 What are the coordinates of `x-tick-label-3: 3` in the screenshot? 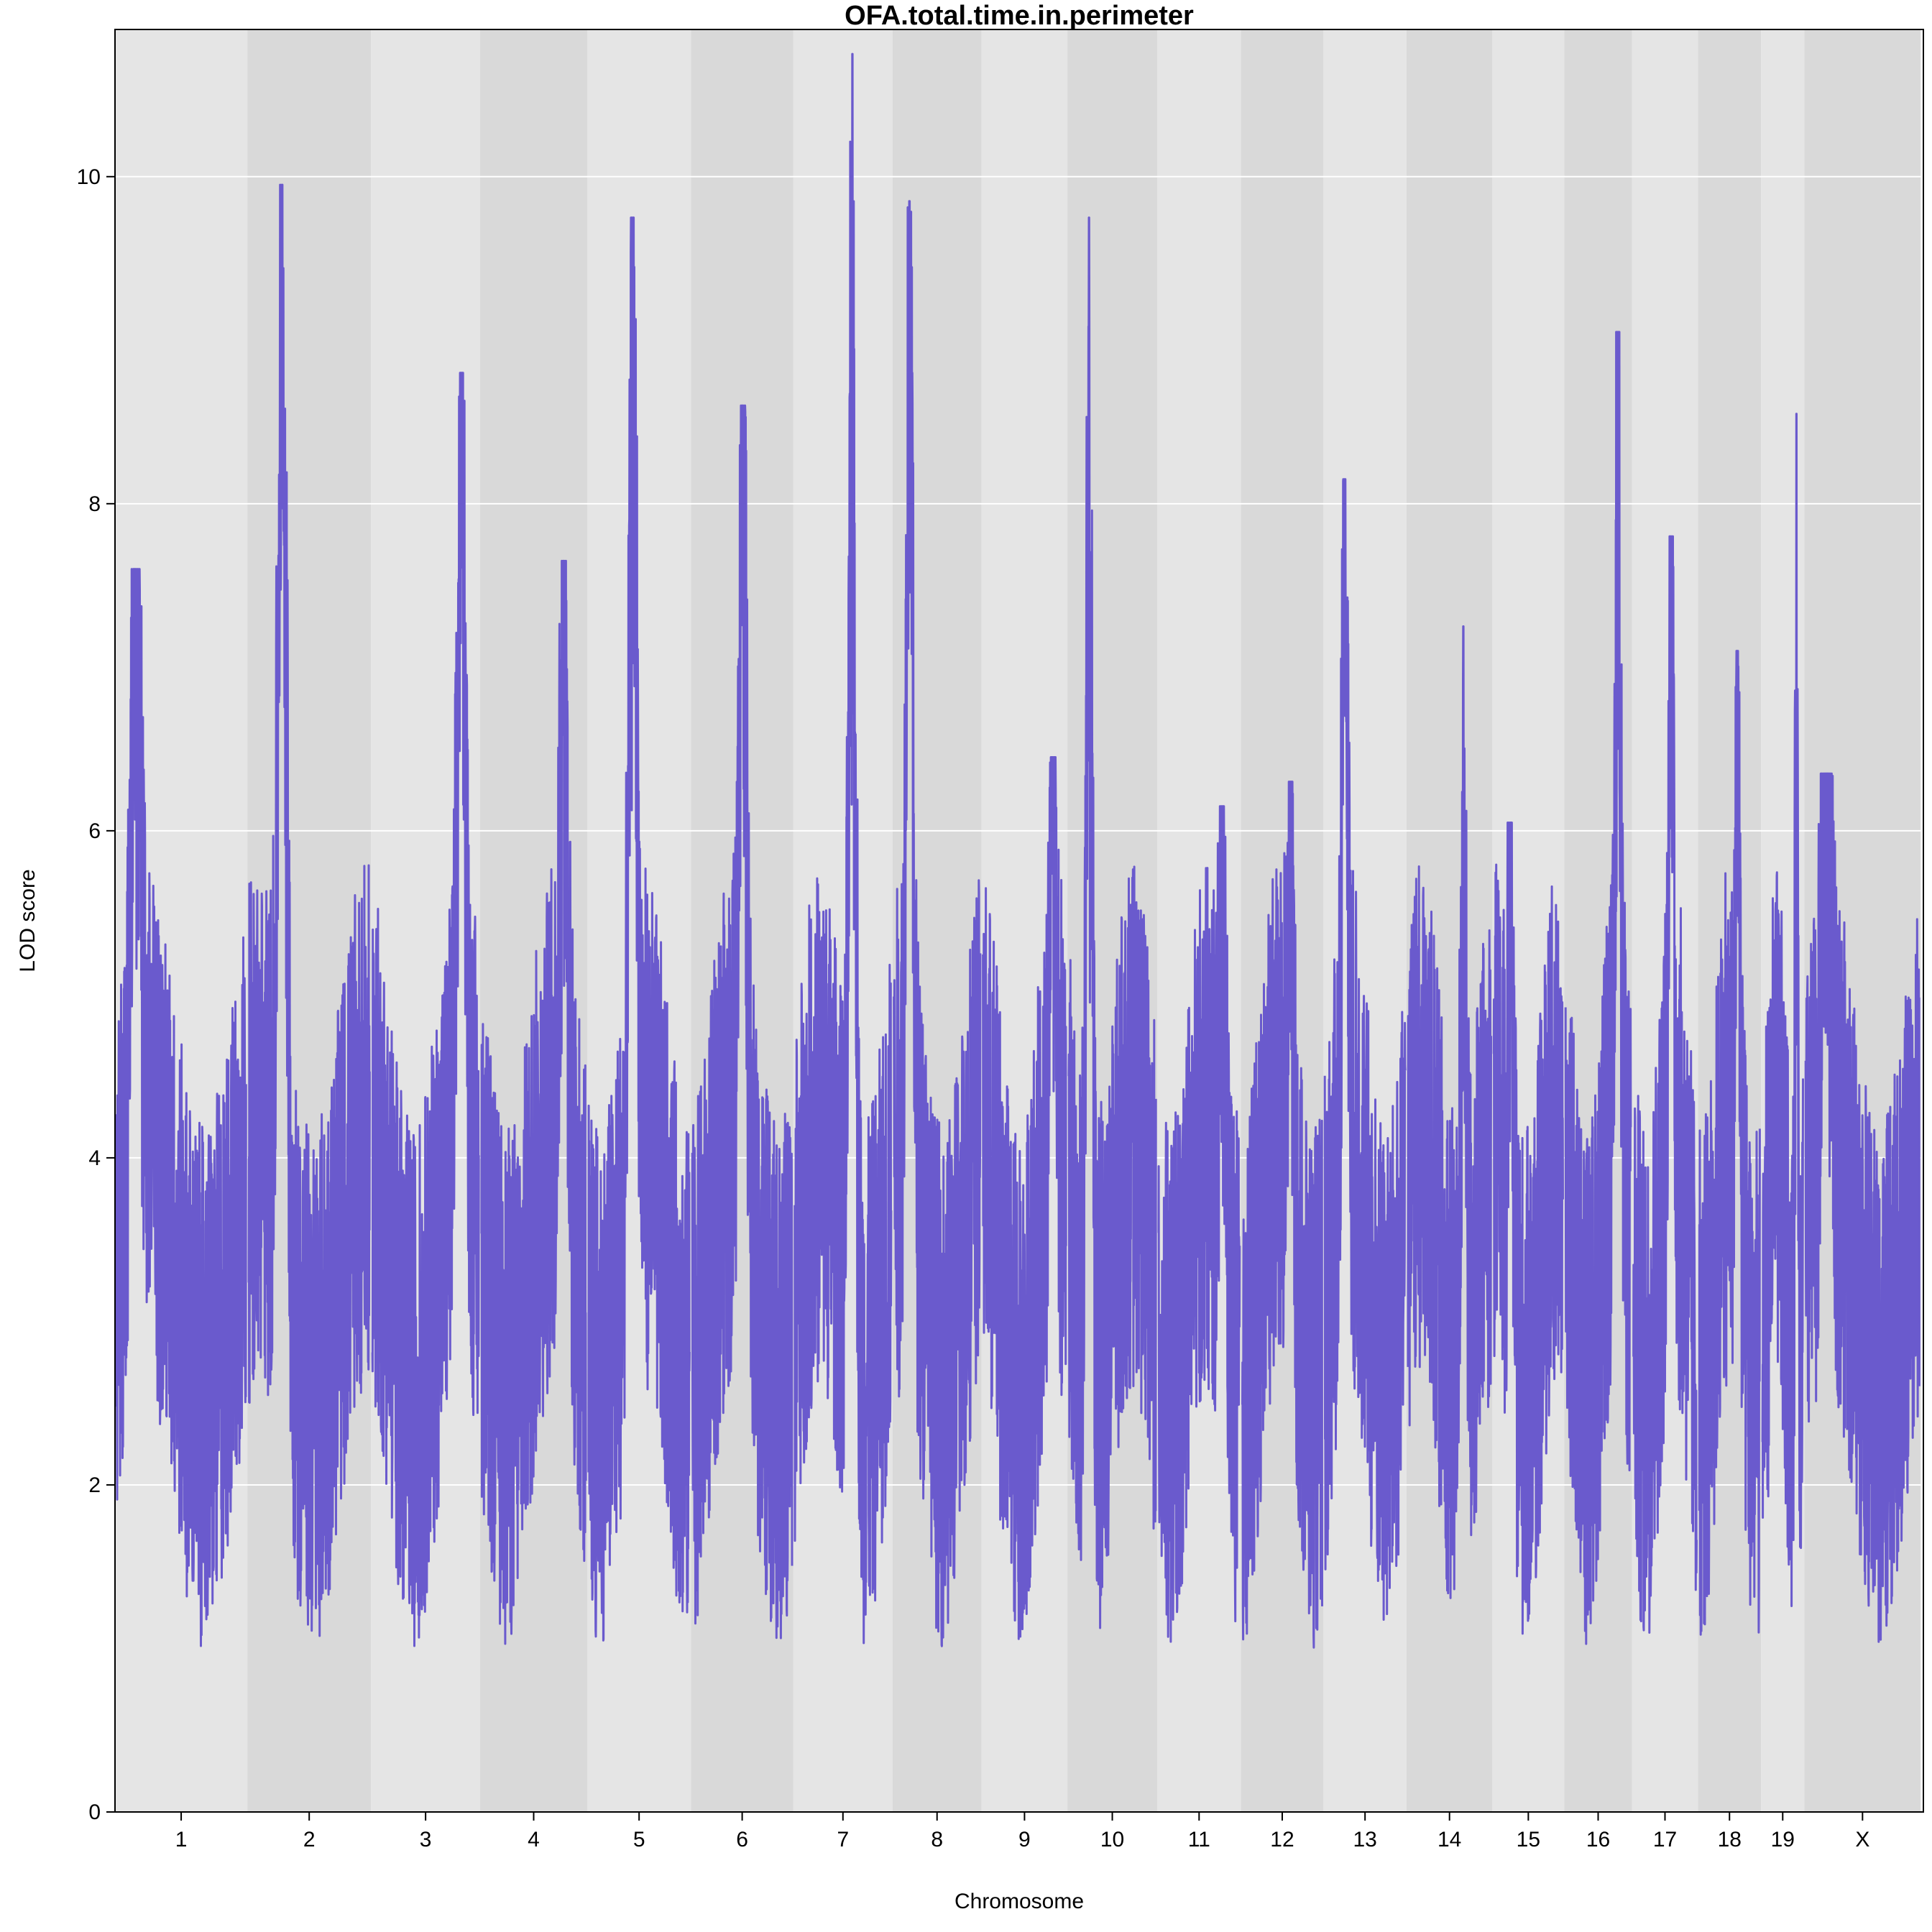 It's located at (426, 1840).